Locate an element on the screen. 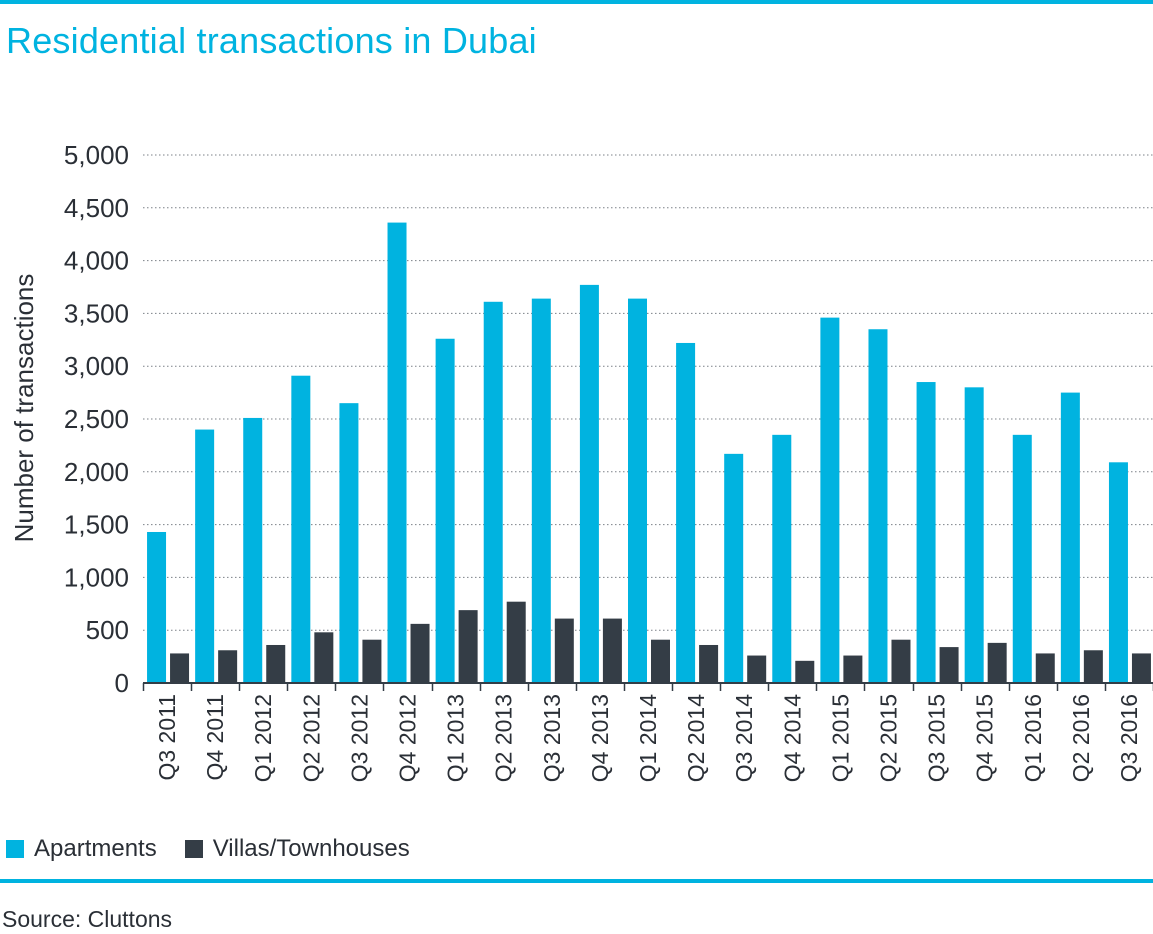  x-tick-label: Q3 2013 is located at coordinates (552, 738).